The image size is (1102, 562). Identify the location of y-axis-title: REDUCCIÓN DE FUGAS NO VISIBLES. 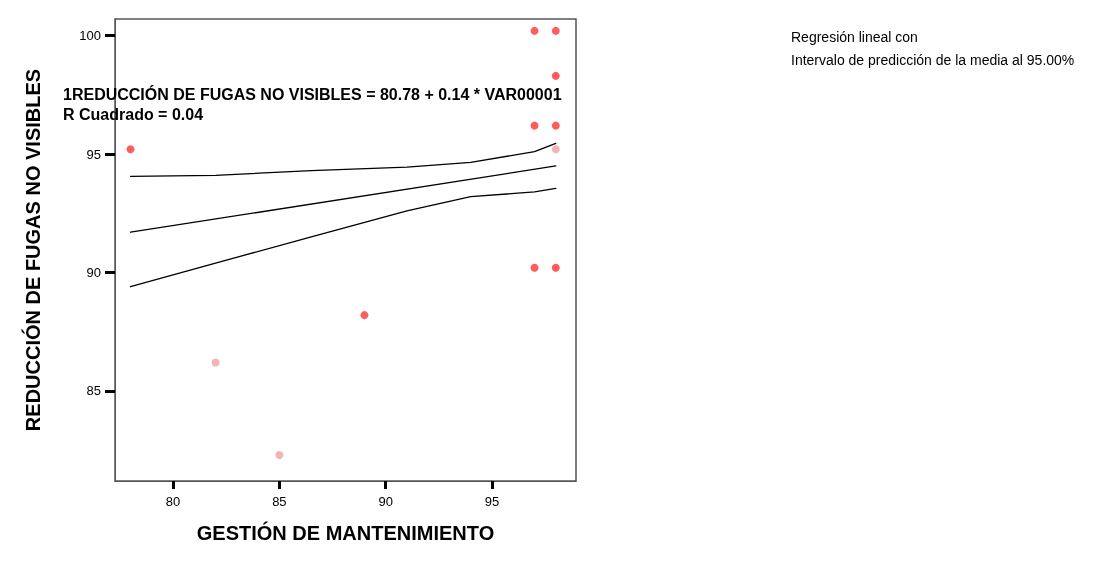
(32, 250).